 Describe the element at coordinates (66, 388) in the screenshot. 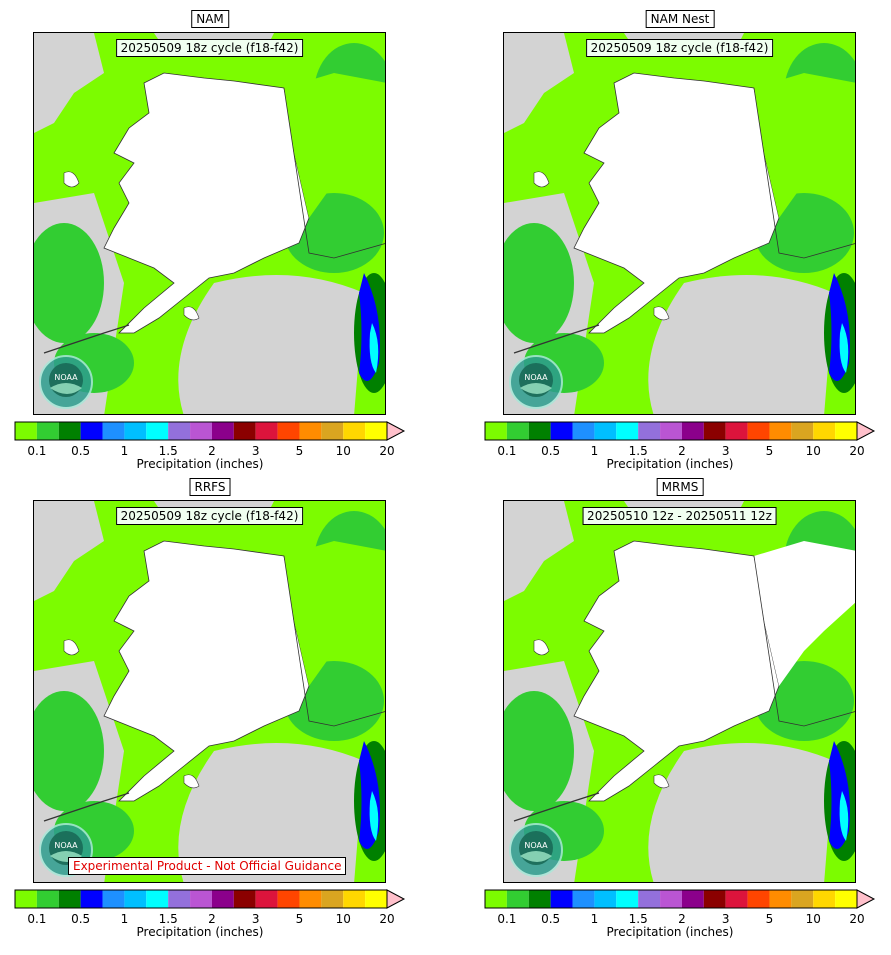

I see `logo-gull` at that location.